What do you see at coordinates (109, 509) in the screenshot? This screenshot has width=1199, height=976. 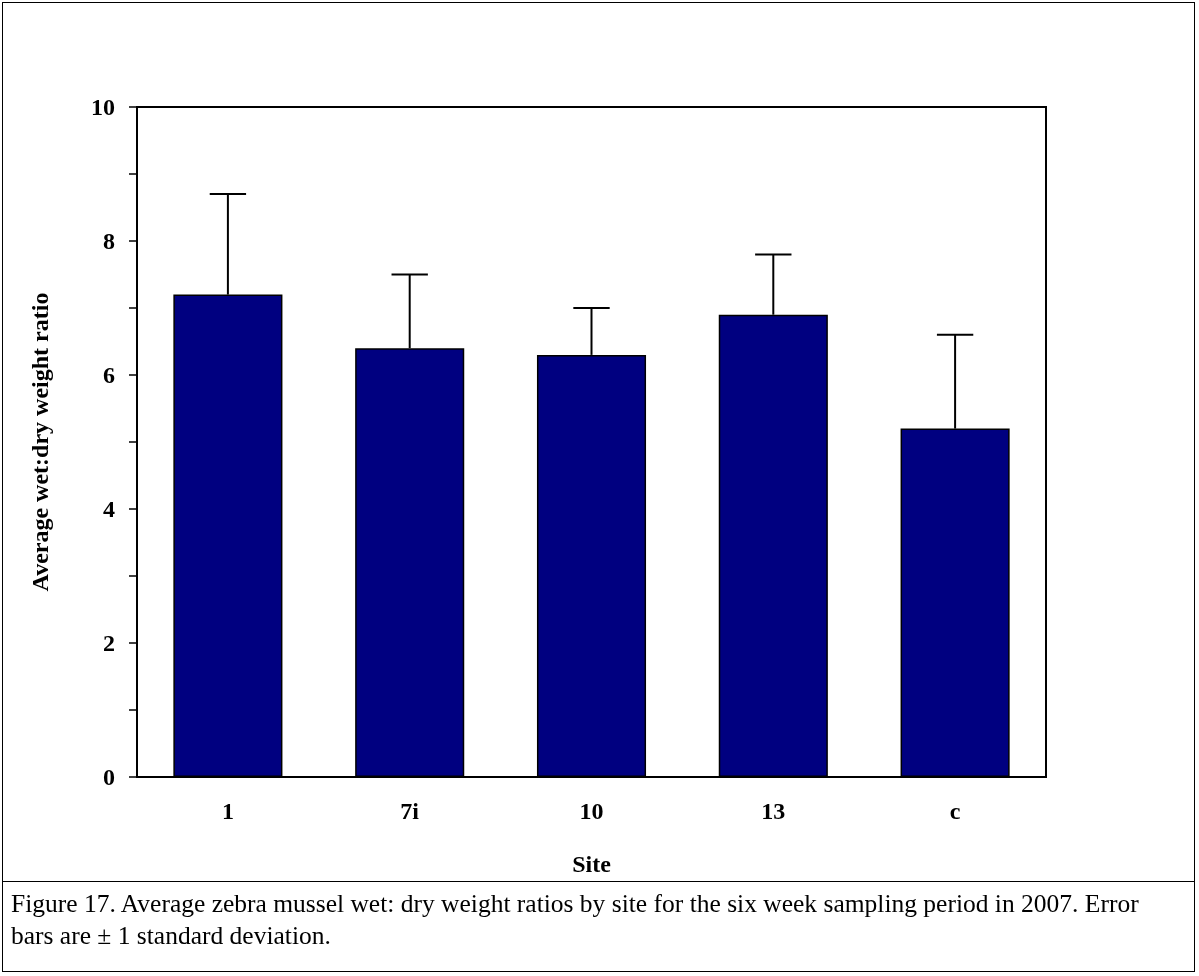 I see `y-tick-label: 4` at bounding box center [109, 509].